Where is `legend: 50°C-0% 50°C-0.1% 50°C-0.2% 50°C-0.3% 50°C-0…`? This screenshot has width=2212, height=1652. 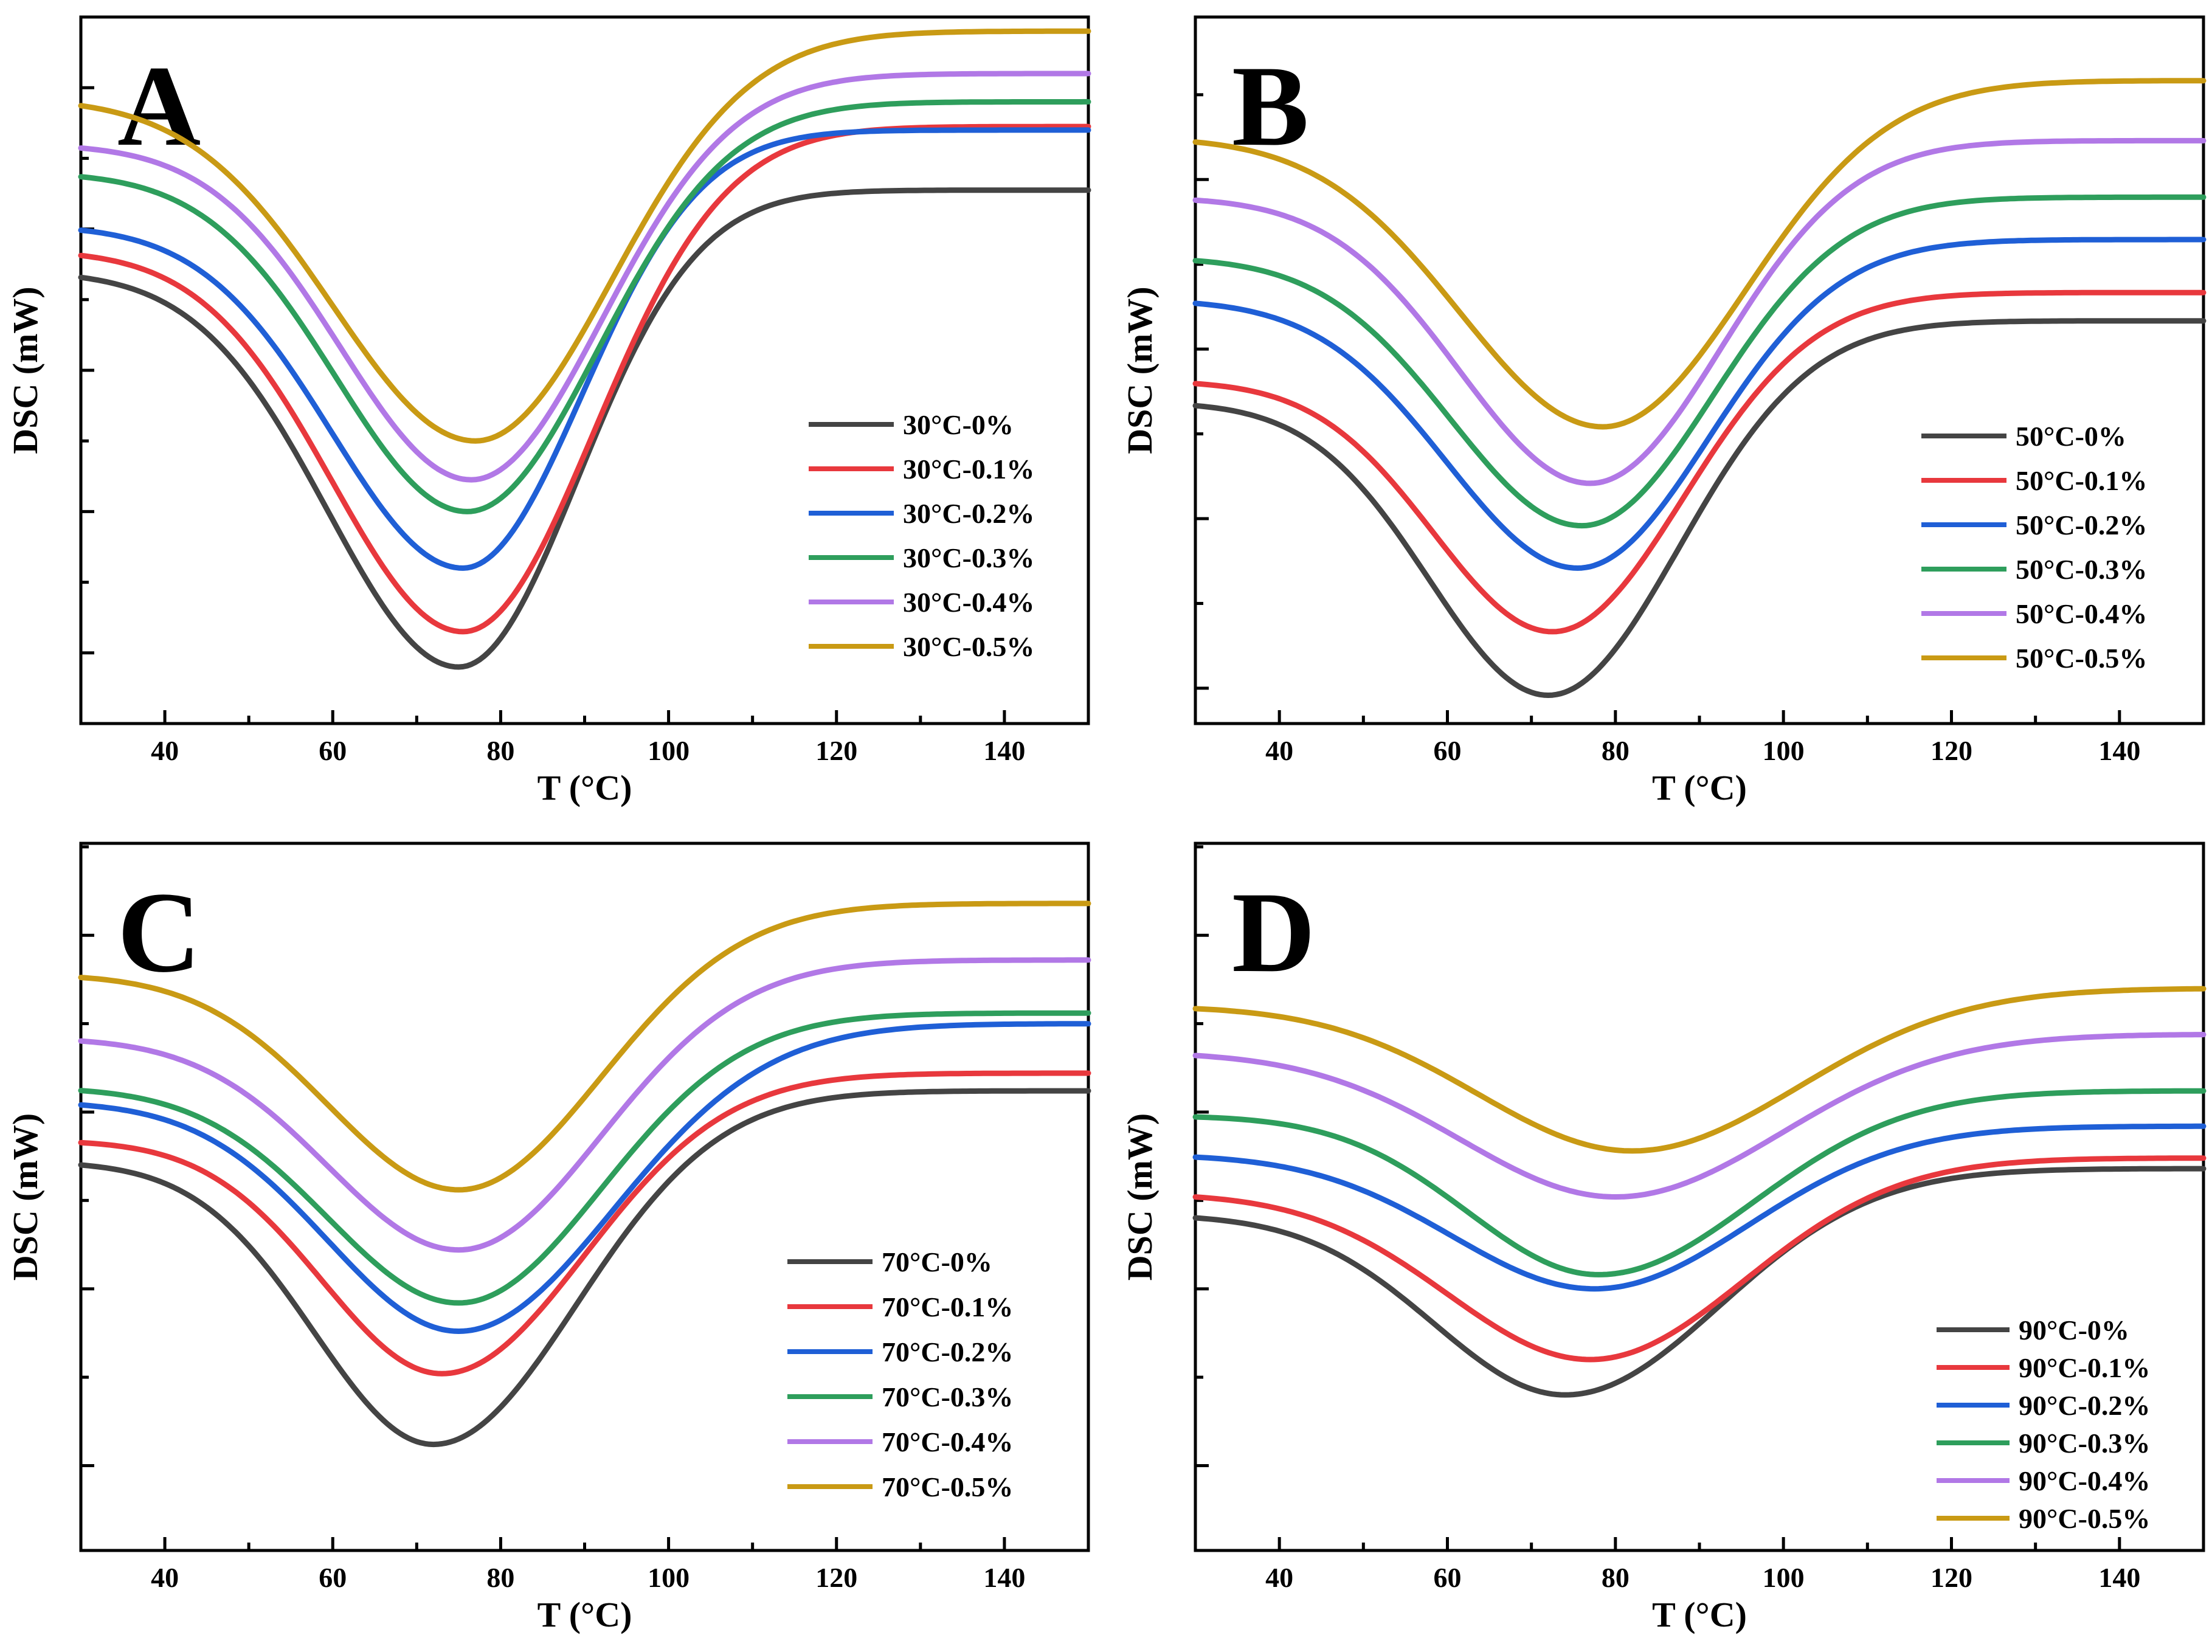 legend: 50°C-0% 50°C-0.1% 50°C-0.2% 50°C-0.3% 50°C-0… is located at coordinates (2034, 547).